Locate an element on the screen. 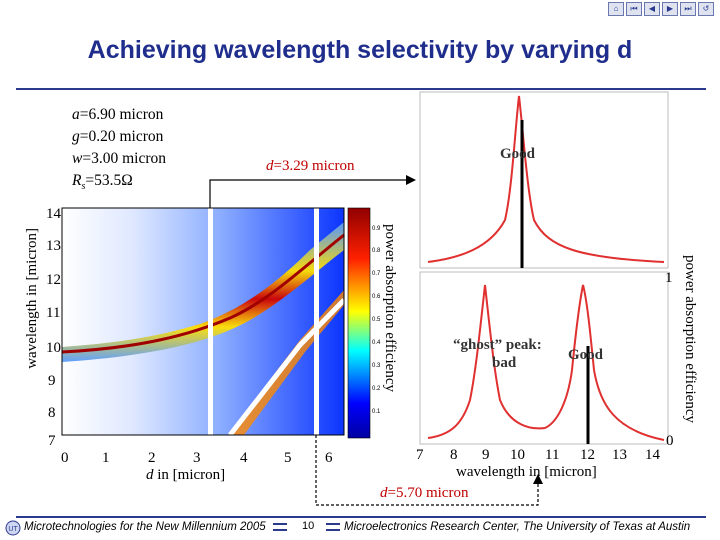 The width and height of the screenshot is (720, 540). bottom-xtick: 7 is located at coordinates (420, 455).